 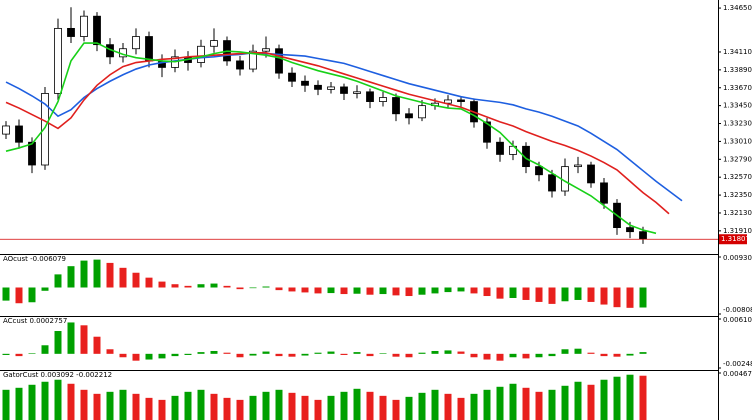 I want to click on y-tick-label: 1.34110, so click(x=737, y=52).